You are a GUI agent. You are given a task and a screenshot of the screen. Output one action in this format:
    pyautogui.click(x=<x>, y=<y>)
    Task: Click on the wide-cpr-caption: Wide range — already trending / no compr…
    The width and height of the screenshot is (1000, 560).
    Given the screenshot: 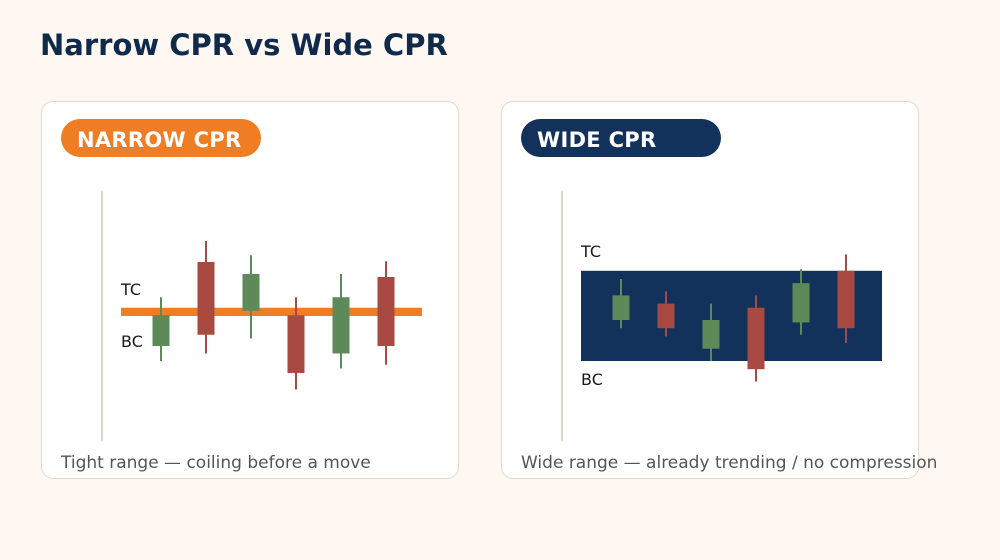 What is the action you would take?
    pyautogui.click(x=729, y=463)
    